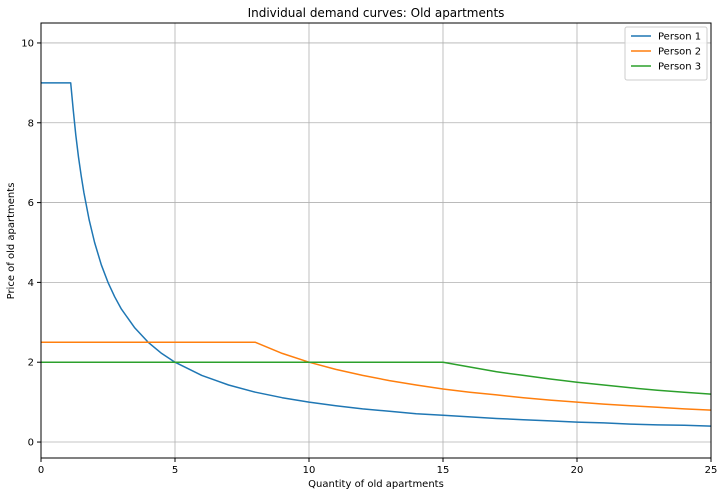  Describe the element at coordinates (679, 37) in the screenshot. I see `legend-label: Person 1` at that location.